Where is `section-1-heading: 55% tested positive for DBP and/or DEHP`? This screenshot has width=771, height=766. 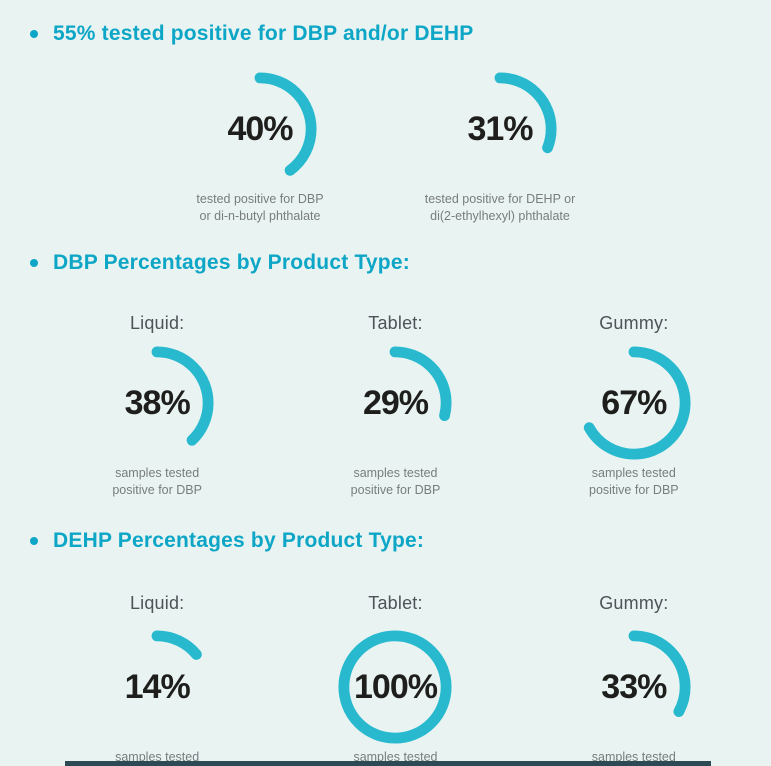 section-1-heading: 55% tested positive for DBP and/or DEHP is located at coordinates (400, 34).